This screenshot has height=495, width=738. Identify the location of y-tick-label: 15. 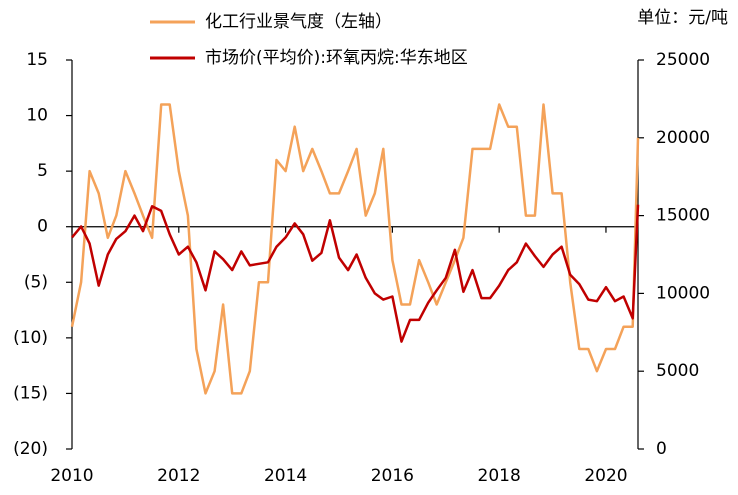
(37, 60).